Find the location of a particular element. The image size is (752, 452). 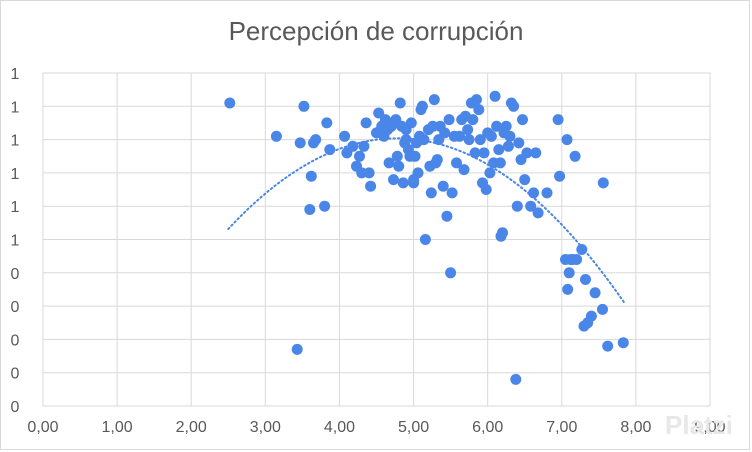

watermark-logo: Platzi is located at coordinates (699, 425).